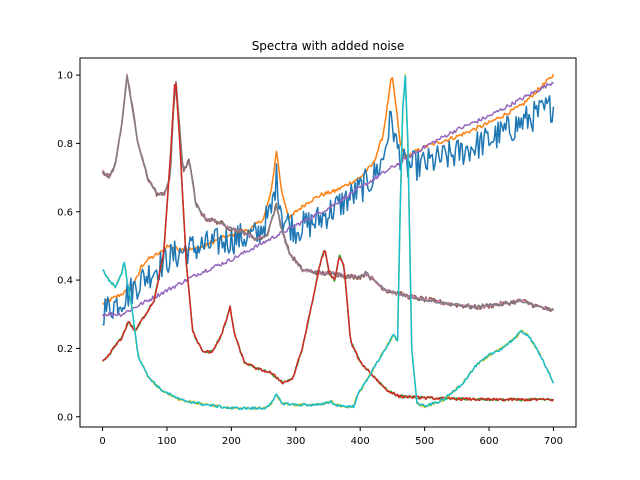 The width and height of the screenshot is (640, 480). I want to click on chart-title: Spectra with added noise, so click(328, 46).